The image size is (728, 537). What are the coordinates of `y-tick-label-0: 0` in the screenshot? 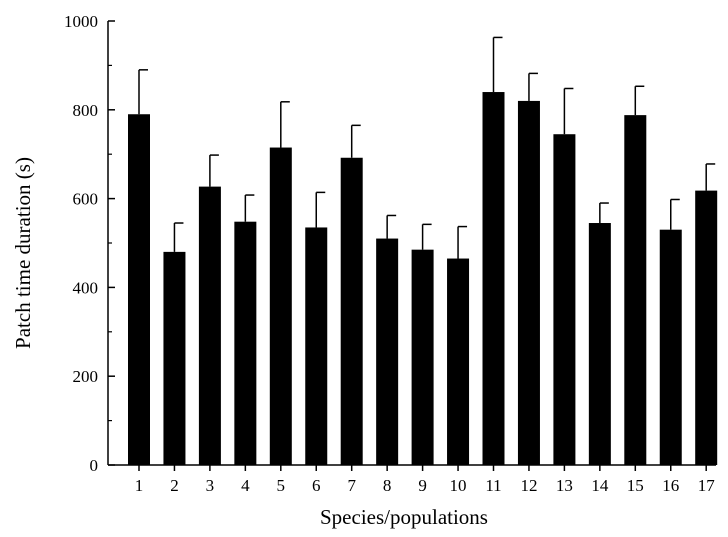 It's located at (94, 465).